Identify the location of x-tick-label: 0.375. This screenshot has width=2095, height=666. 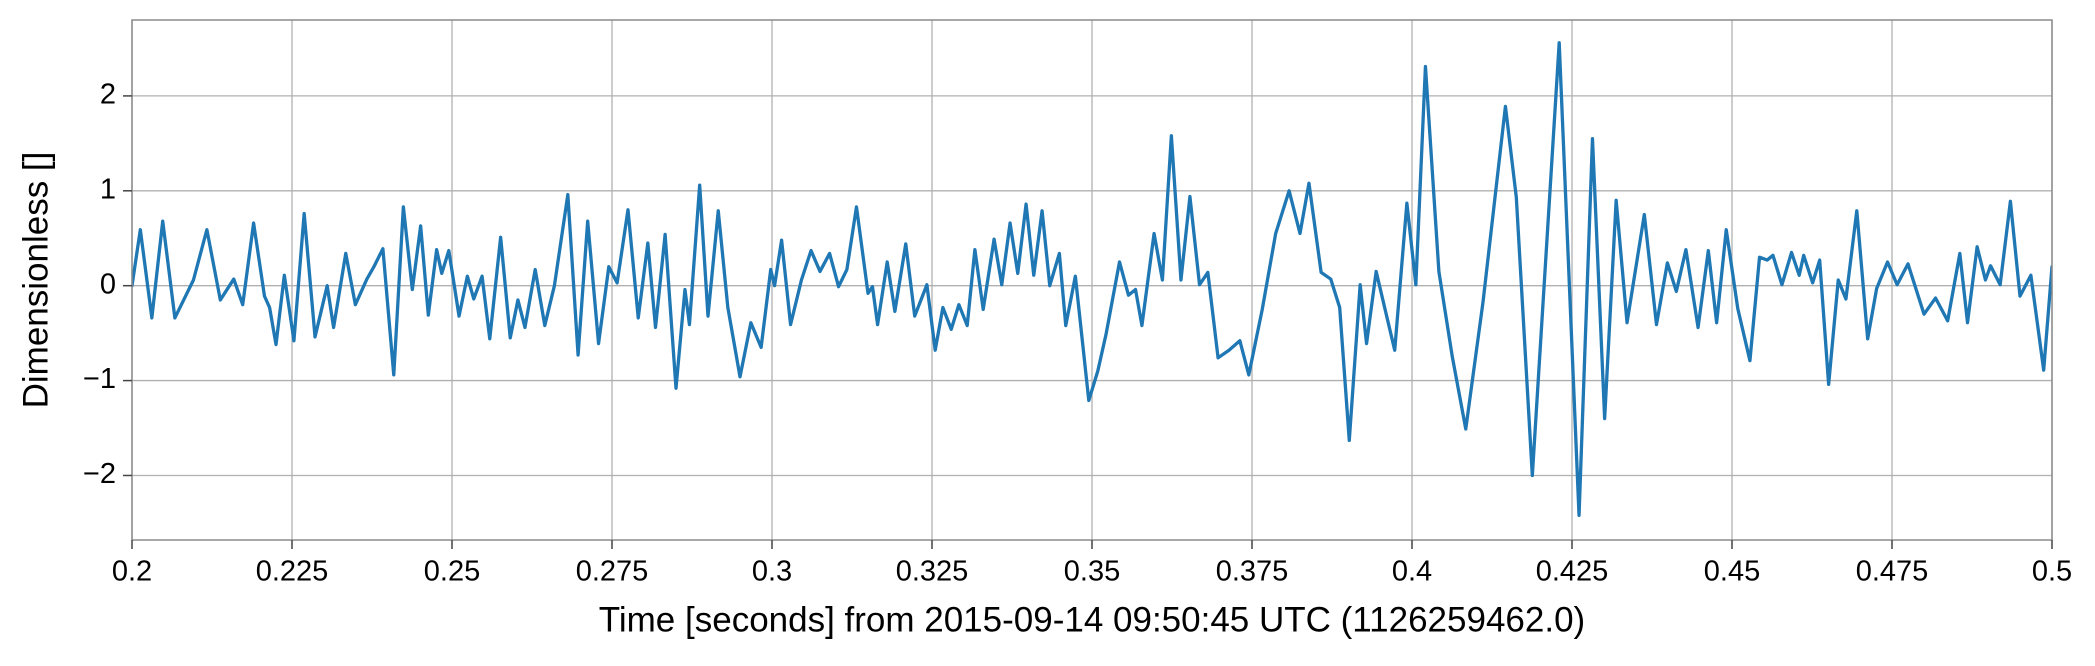
(1252, 572).